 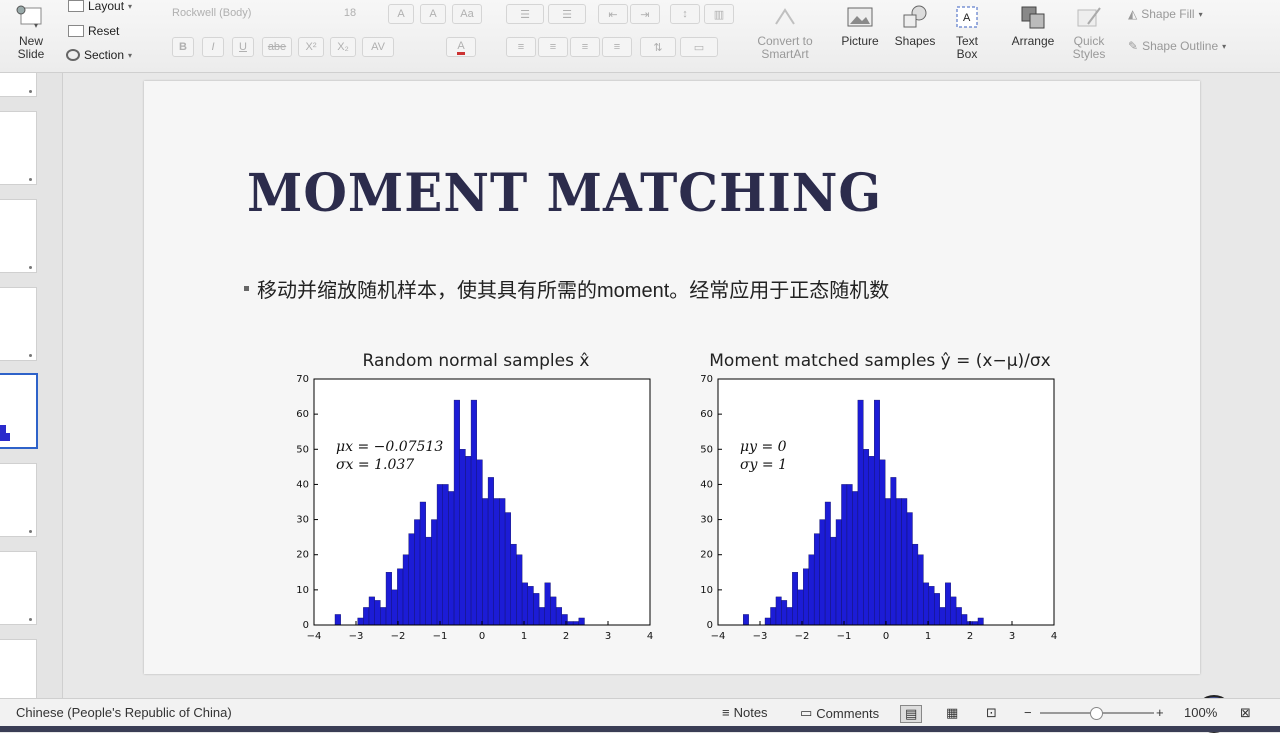 I want to click on align-right-icon: ≡, so click(x=585, y=47).